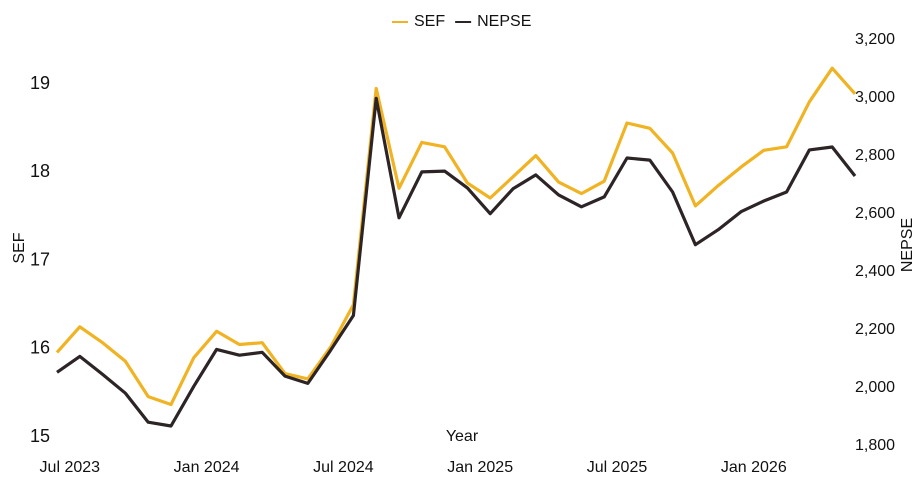 This screenshot has width=915, height=480. Describe the element at coordinates (343, 467) in the screenshot. I see `x-tick-label: Jul 2024` at that location.